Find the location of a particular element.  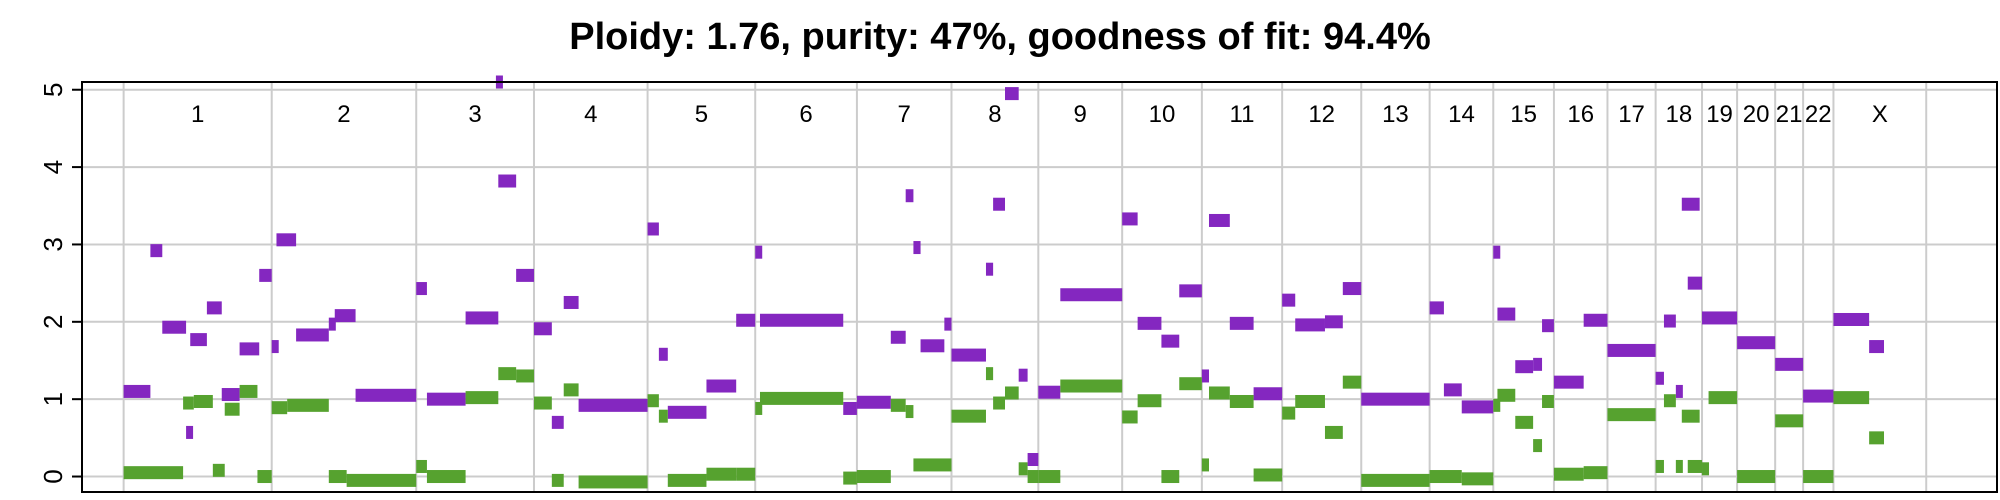

chromosome-label: X is located at coordinates (1880, 114).